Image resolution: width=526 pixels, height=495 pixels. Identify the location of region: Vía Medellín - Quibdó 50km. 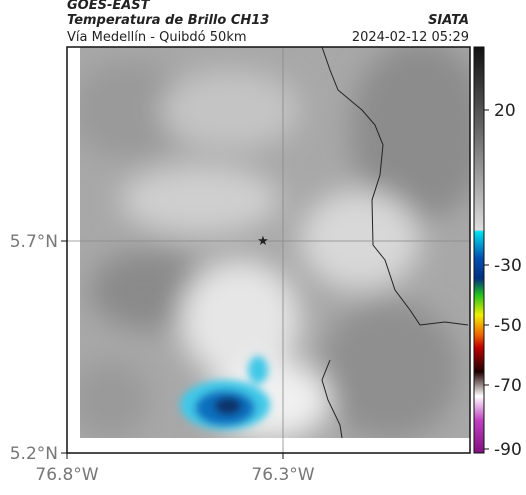
(157, 37).